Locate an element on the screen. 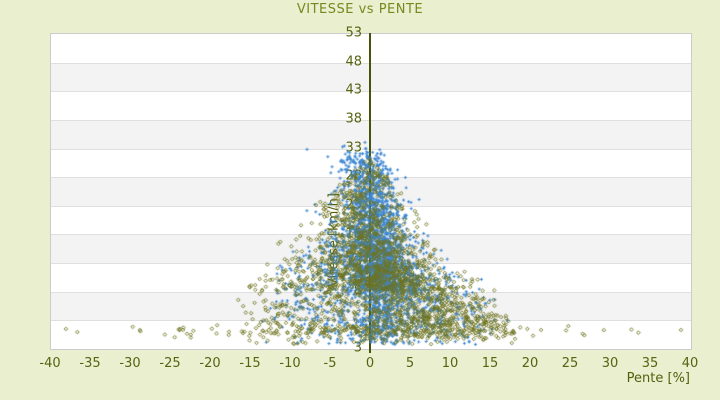  x-tick-label: 30 is located at coordinates (610, 363).